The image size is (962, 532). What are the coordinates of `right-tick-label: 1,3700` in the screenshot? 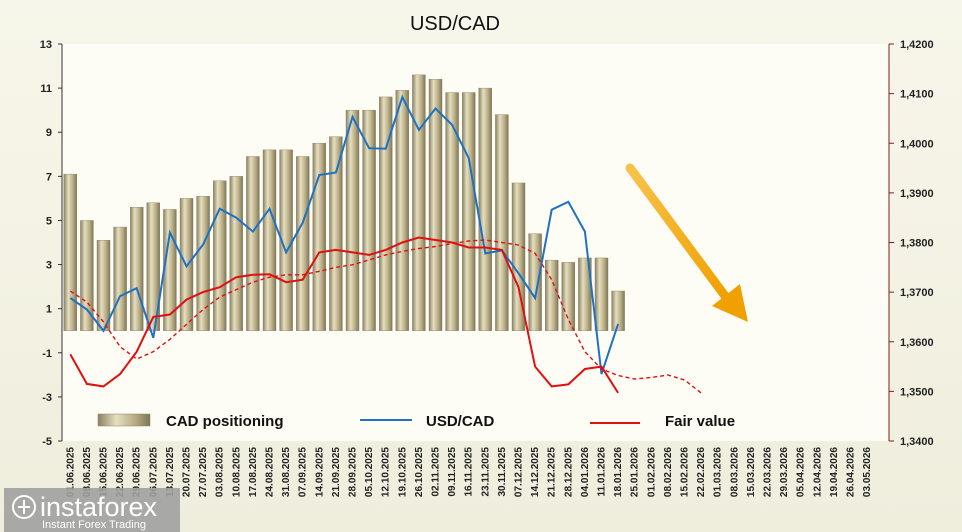 It's located at (917, 293).